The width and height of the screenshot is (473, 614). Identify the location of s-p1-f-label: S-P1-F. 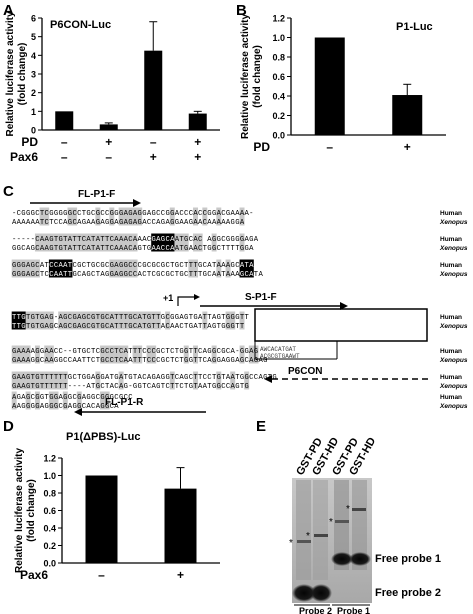
(261, 297).